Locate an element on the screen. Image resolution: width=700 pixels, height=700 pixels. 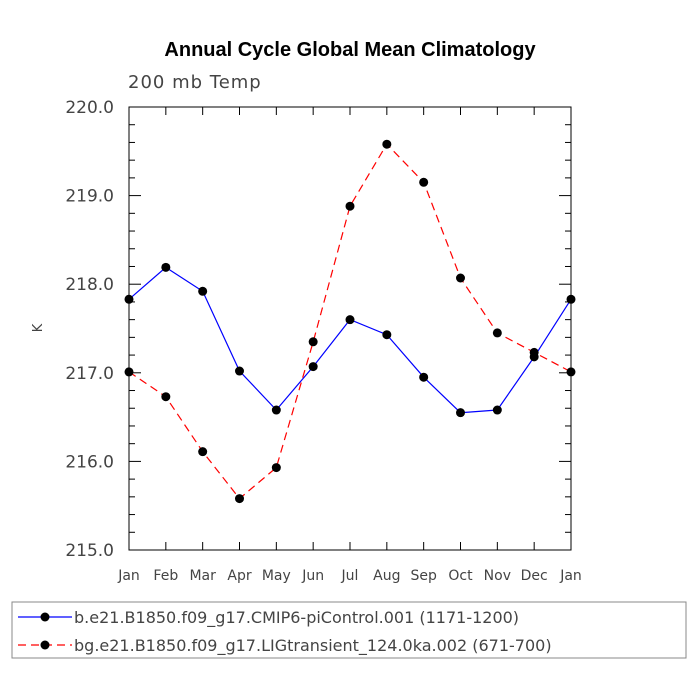
x-tick-label: Apr is located at coordinates (239, 576).